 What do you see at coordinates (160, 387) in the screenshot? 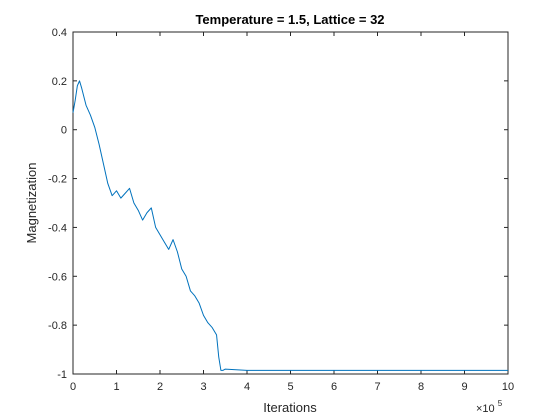
I see `x-tick-label: 2` at bounding box center [160, 387].